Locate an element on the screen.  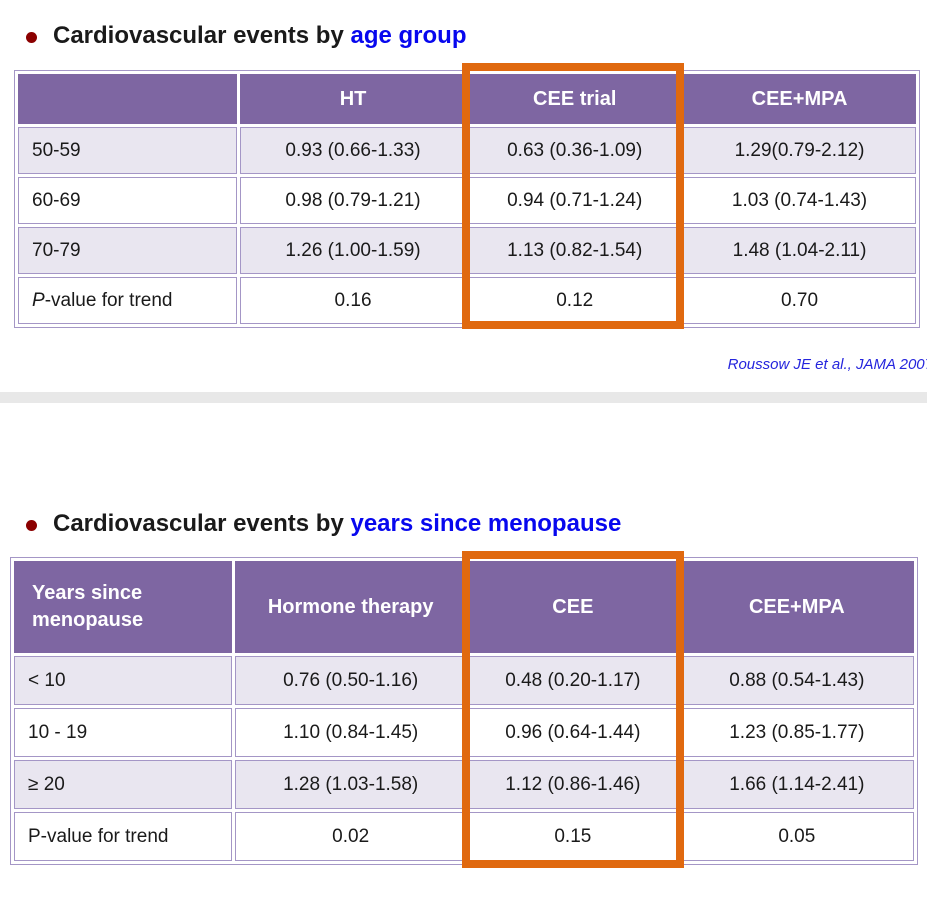
cell-value: 0.94 (0.71-1.24) is located at coordinates (575, 200).